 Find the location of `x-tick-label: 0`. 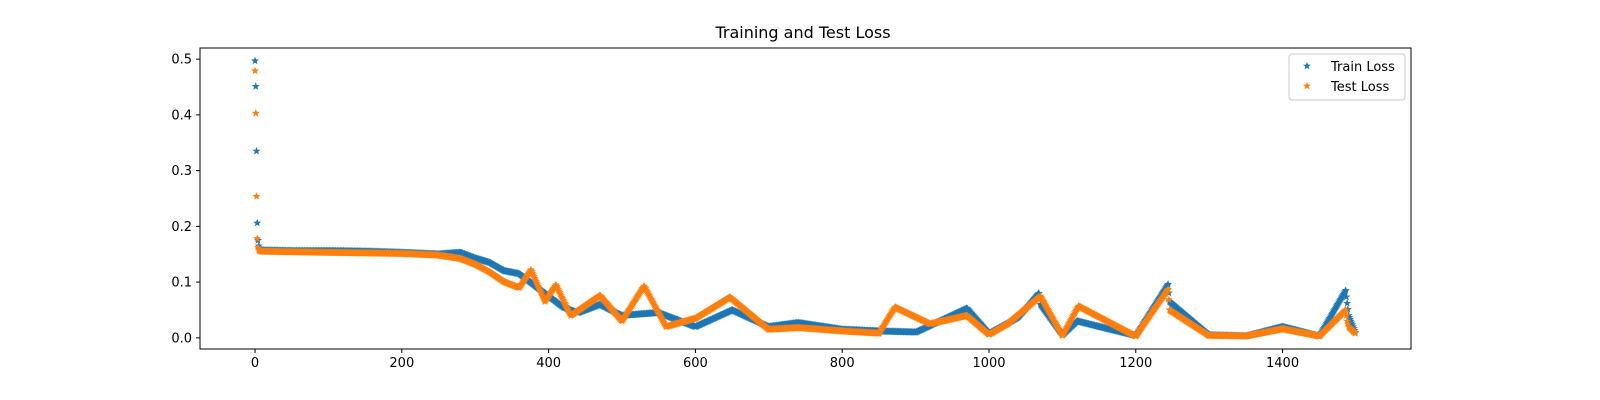

x-tick-label: 0 is located at coordinates (255, 363).